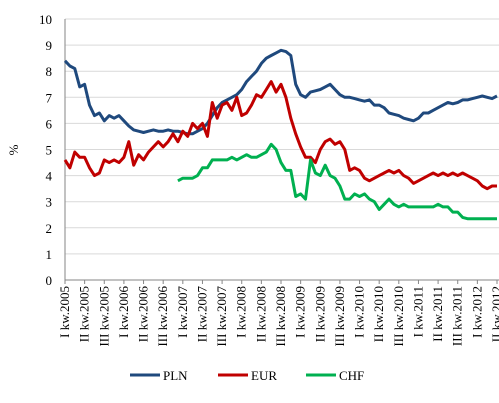 Image resolution: width=499 pixels, height=403 pixels. Describe the element at coordinates (103, 316) in the screenshot. I see `x-tick-label: III kw.2005` at that location.